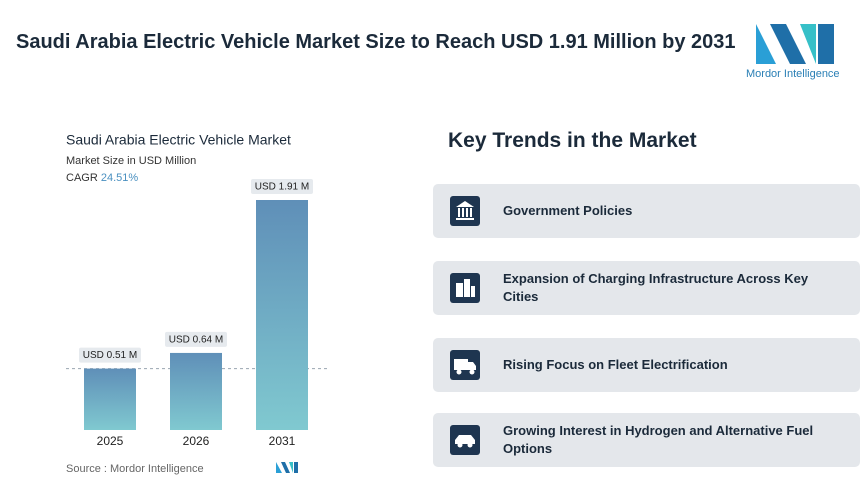 The height and width of the screenshot is (483, 860). I want to click on x-tick-label: 2025, so click(110, 441).